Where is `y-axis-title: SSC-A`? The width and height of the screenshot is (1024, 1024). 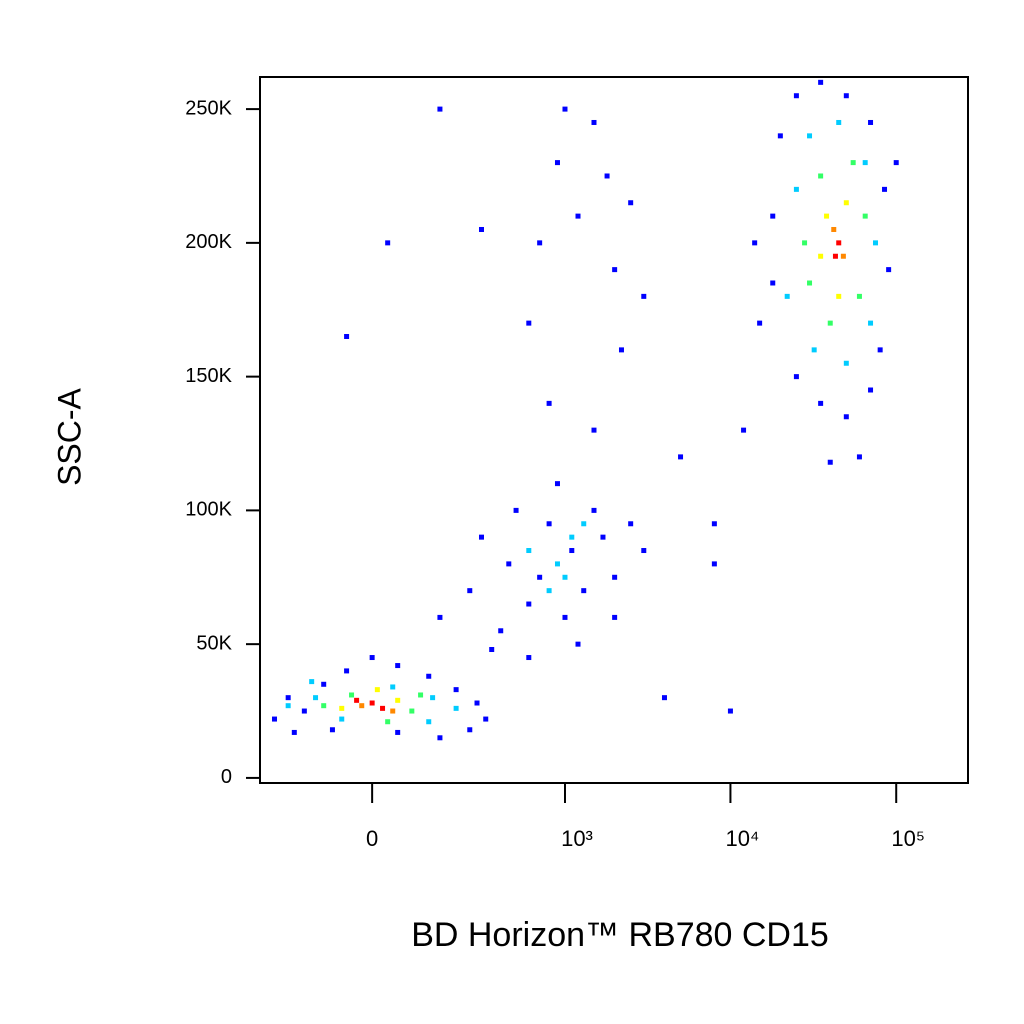
y-axis-title: SSC-A is located at coordinates (69, 436).